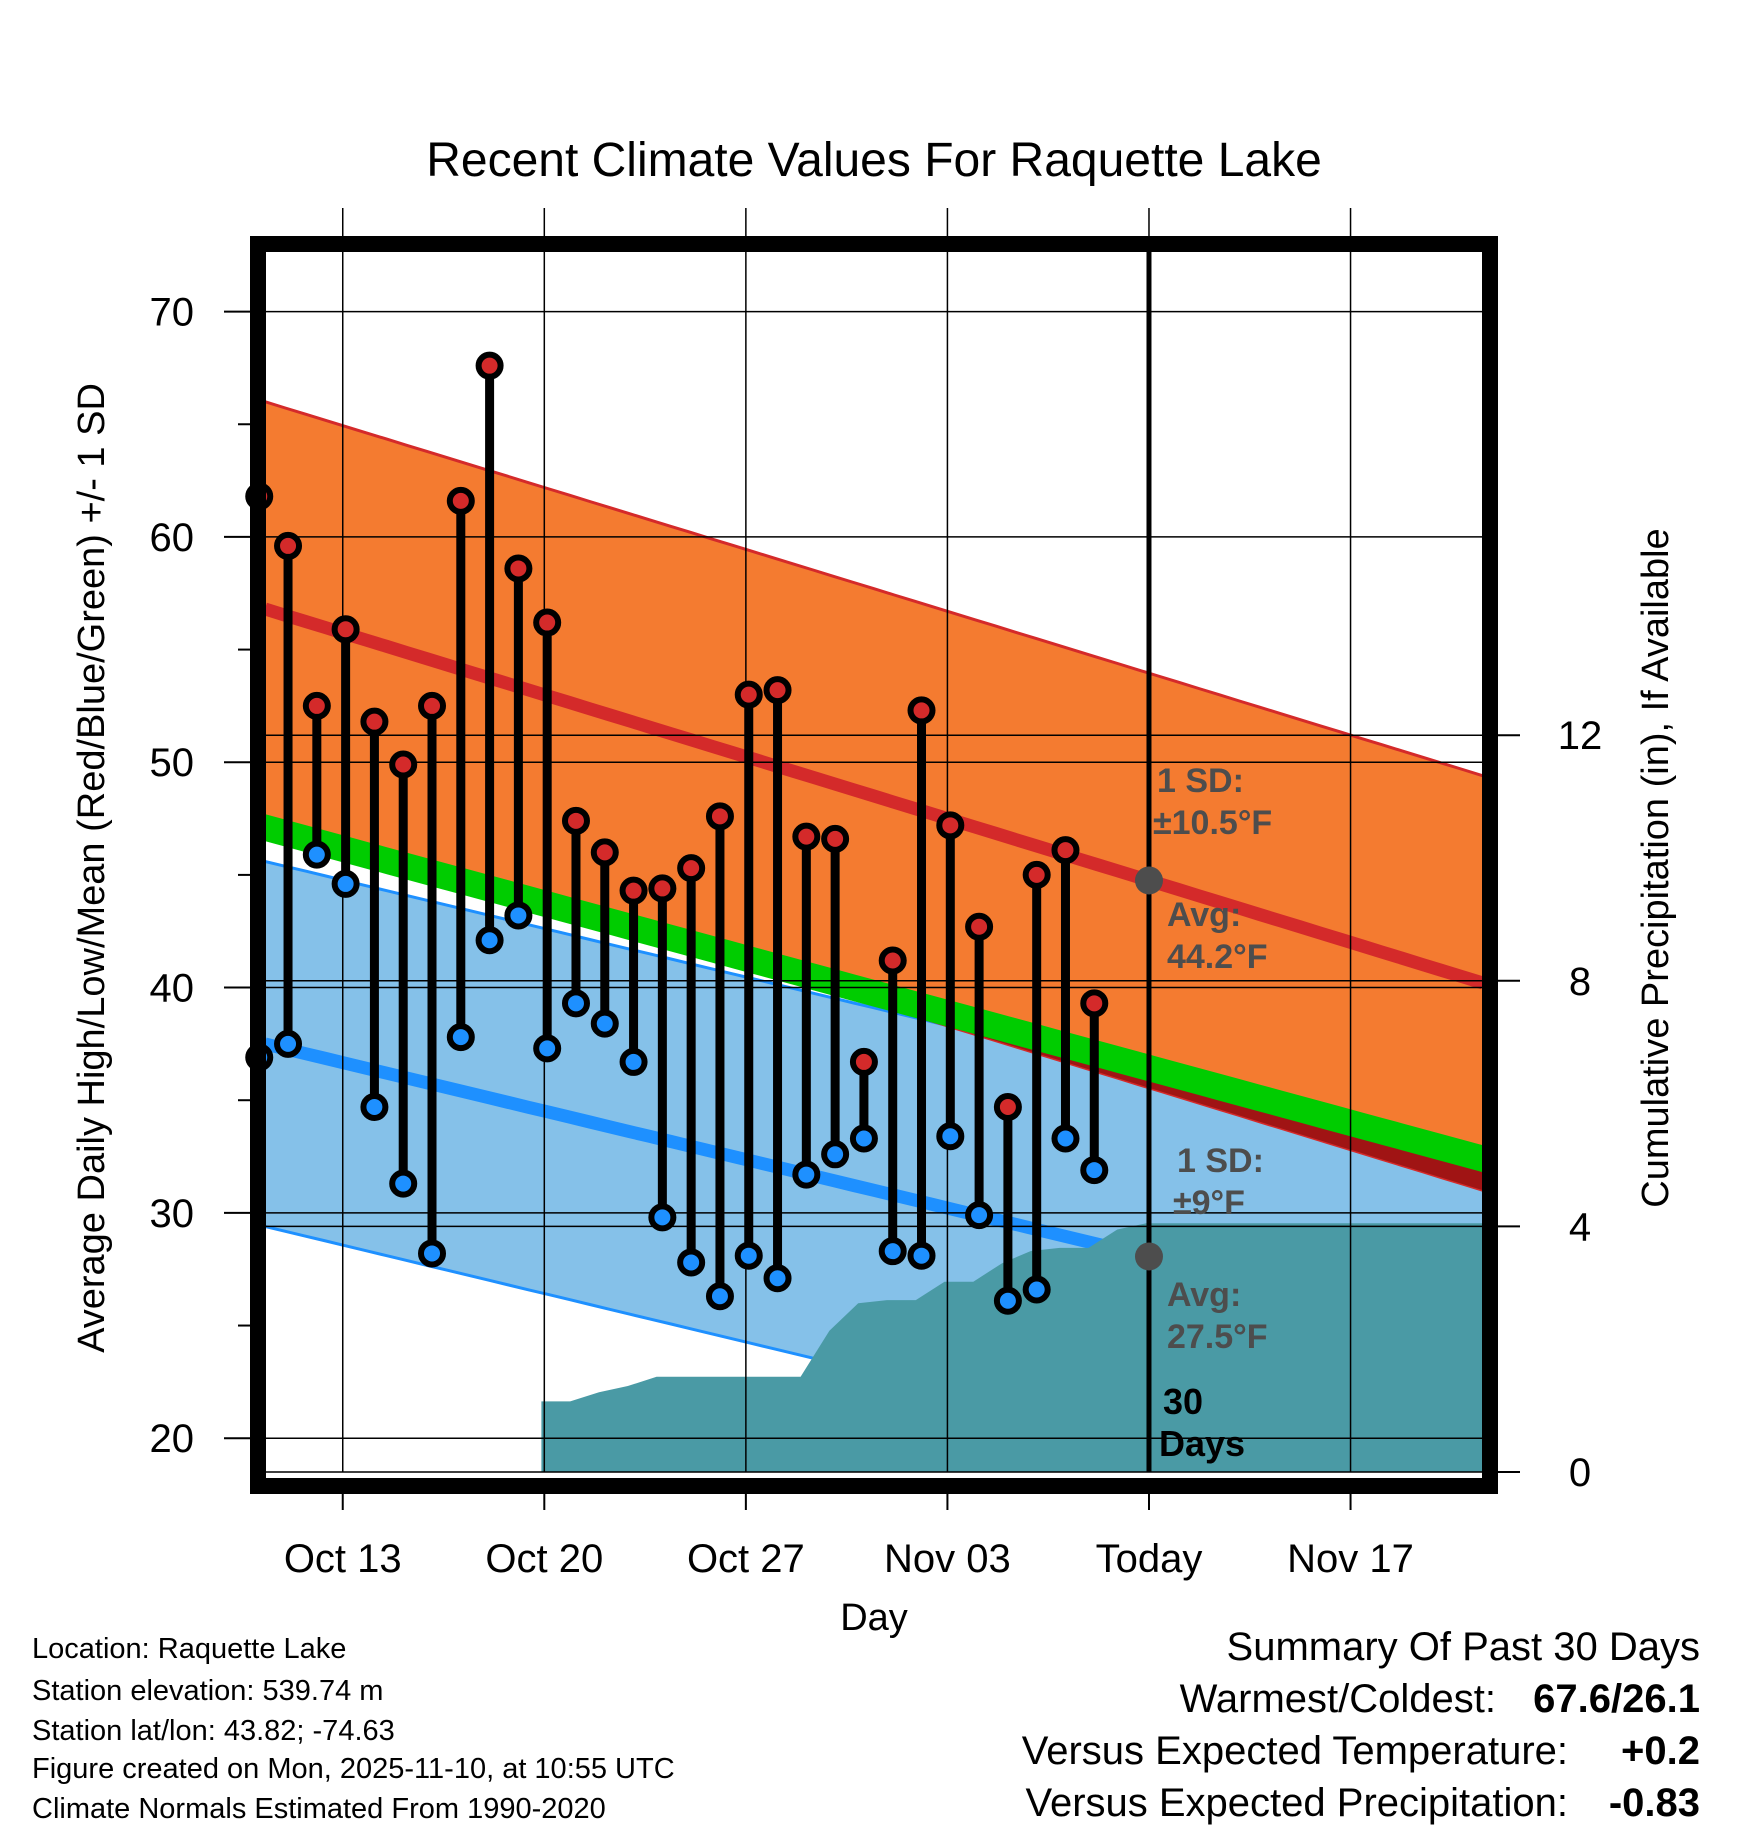 The width and height of the screenshot is (1748, 1828). What do you see at coordinates (874, 1618) in the screenshot?
I see `x-axis-label: Day` at bounding box center [874, 1618].